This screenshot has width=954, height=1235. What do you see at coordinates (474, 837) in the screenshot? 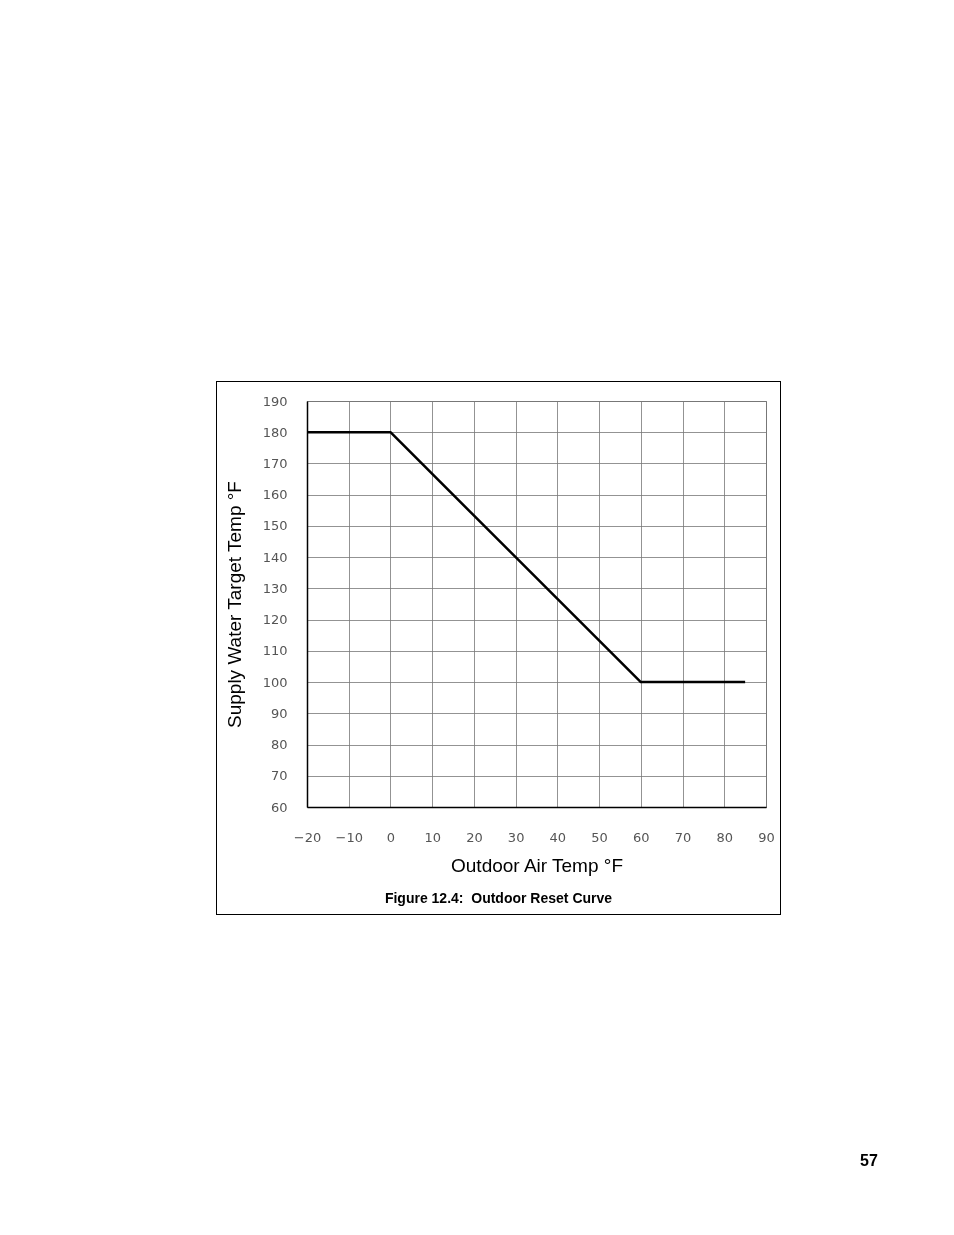
I see `x-tick-label: 20` at bounding box center [474, 837].